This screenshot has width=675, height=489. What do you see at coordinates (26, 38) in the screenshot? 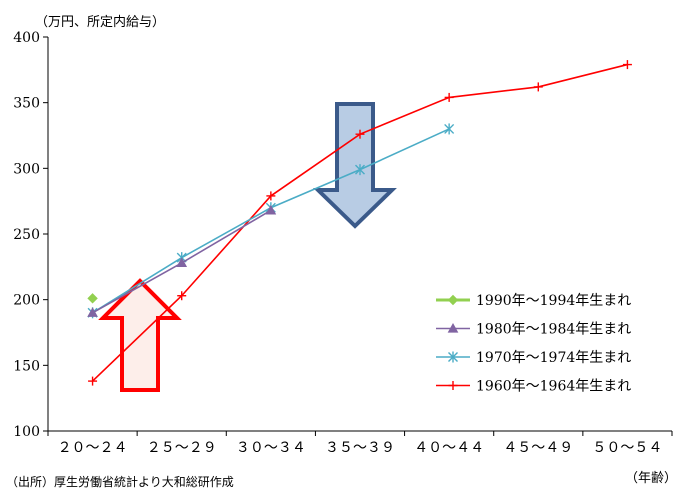
I see `y-tick-label: 400` at bounding box center [26, 38].